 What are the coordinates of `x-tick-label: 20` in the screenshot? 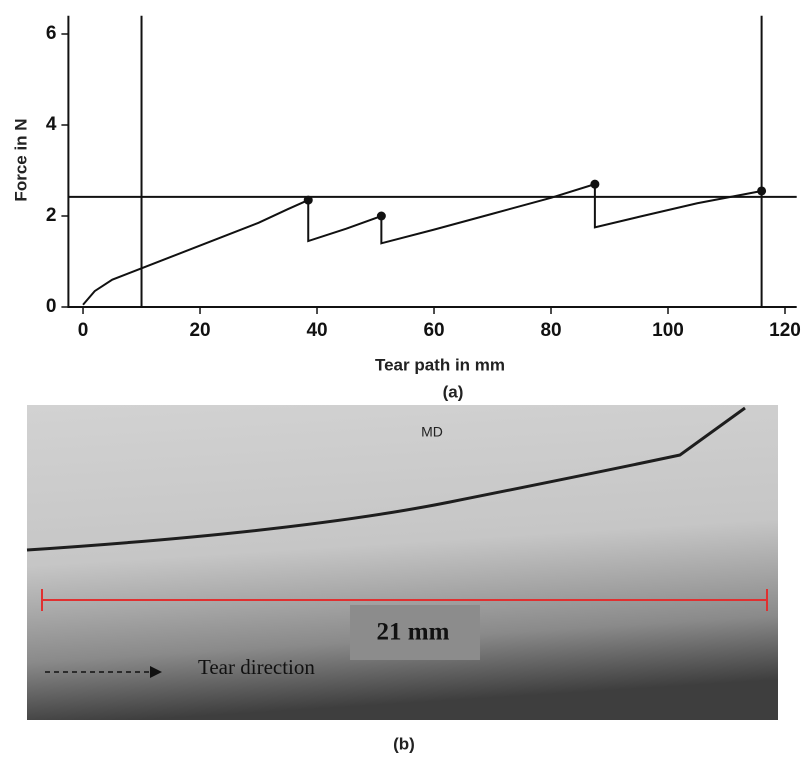 It's located at (199, 330).